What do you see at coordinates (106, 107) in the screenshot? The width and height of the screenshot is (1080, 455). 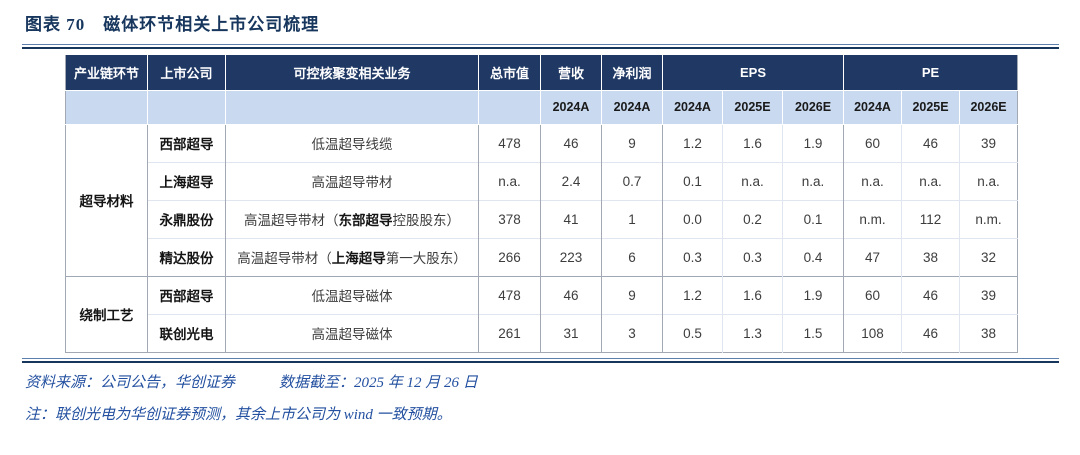 I see `subheader-empty-segment` at bounding box center [106, 107].